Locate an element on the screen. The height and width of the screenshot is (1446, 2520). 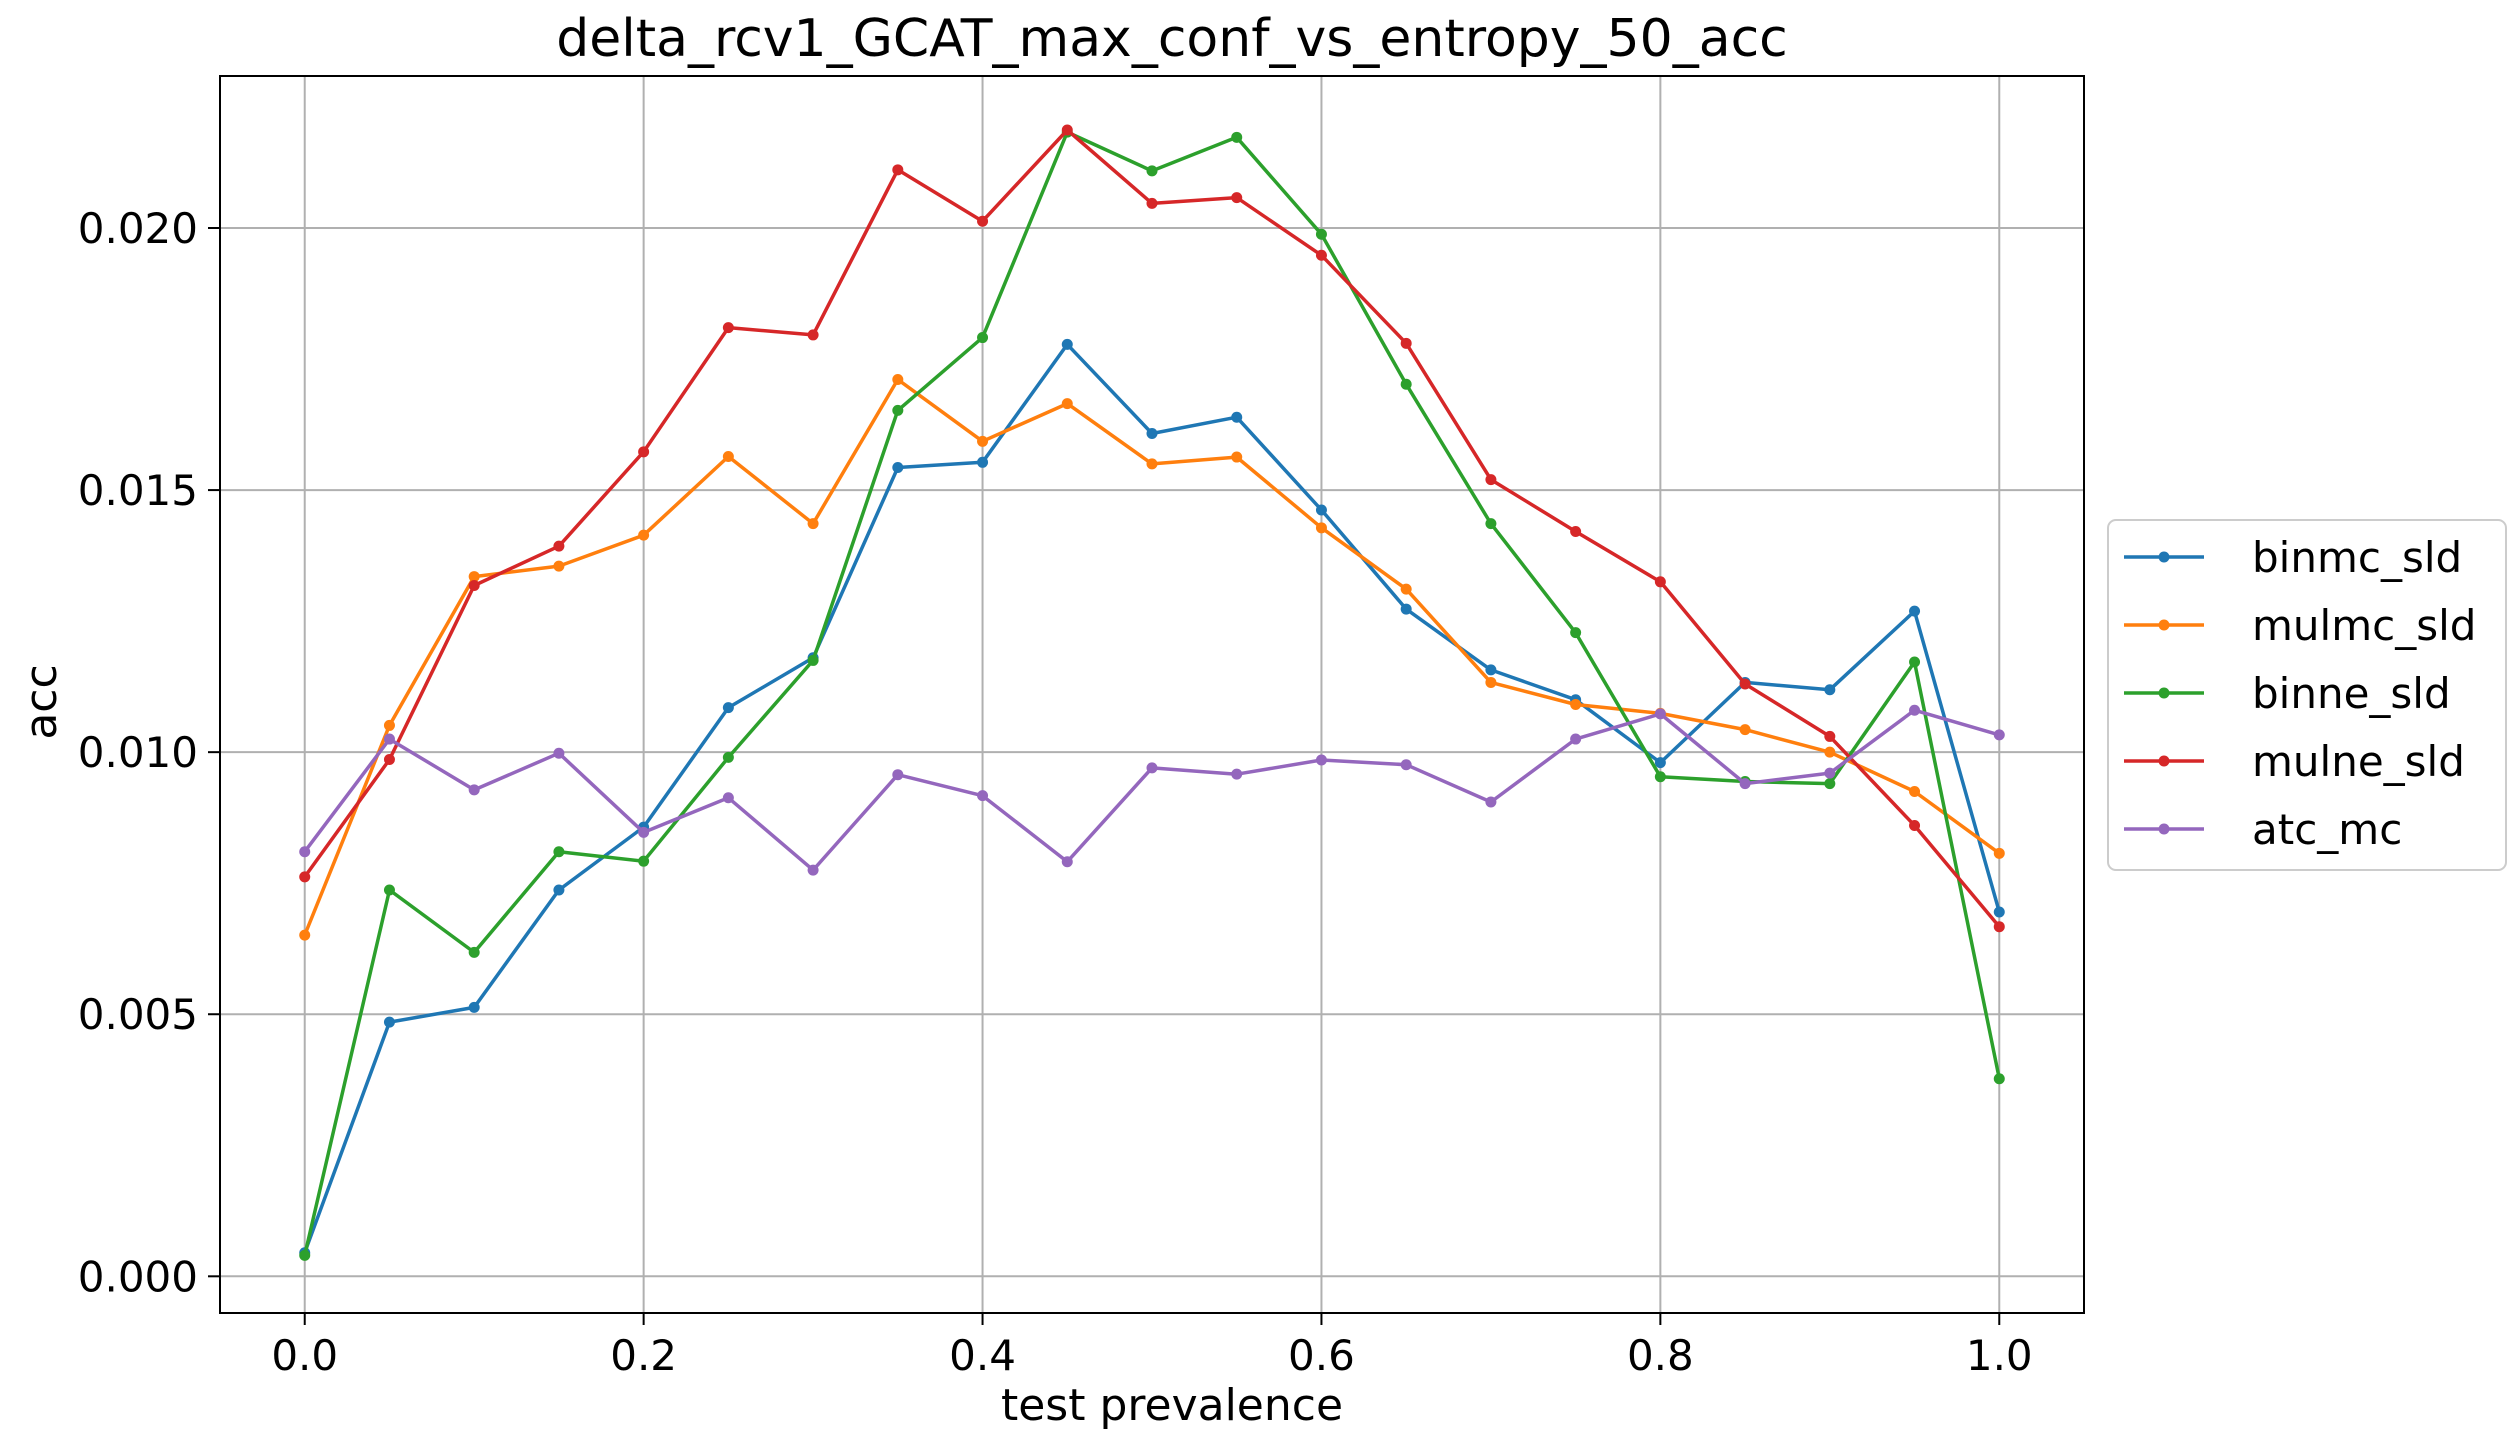
legend-label: mulmc_sld is located at coordinates (2364, 625).